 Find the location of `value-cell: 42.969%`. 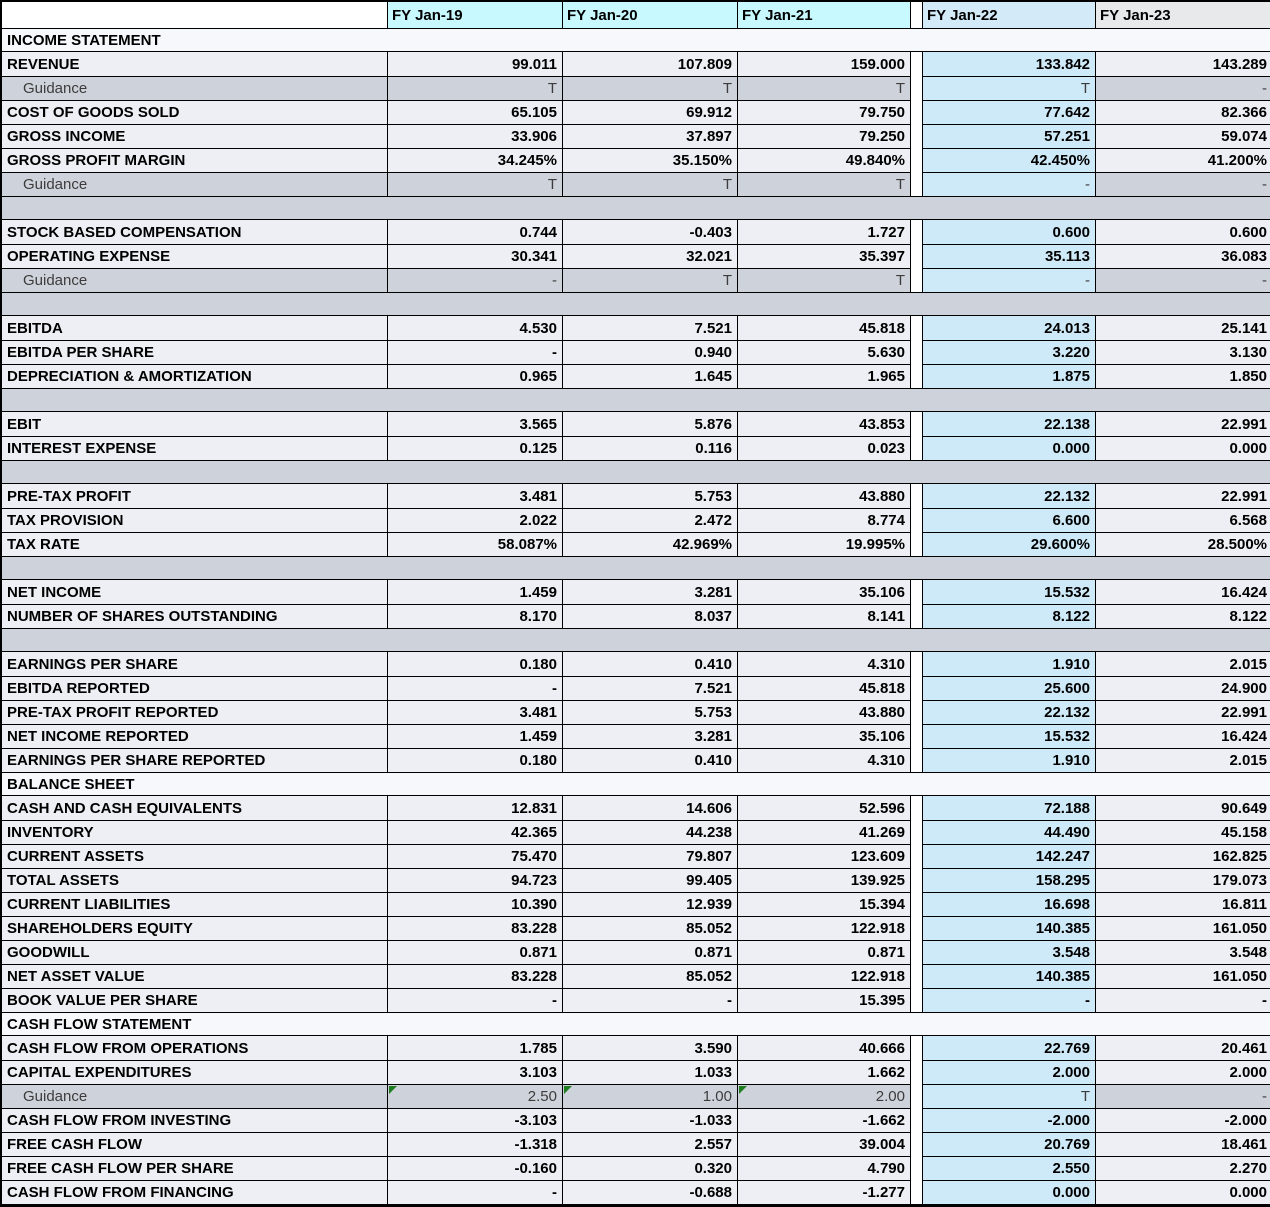

value-cell: 42.969% is located at coordinates (649, 544).